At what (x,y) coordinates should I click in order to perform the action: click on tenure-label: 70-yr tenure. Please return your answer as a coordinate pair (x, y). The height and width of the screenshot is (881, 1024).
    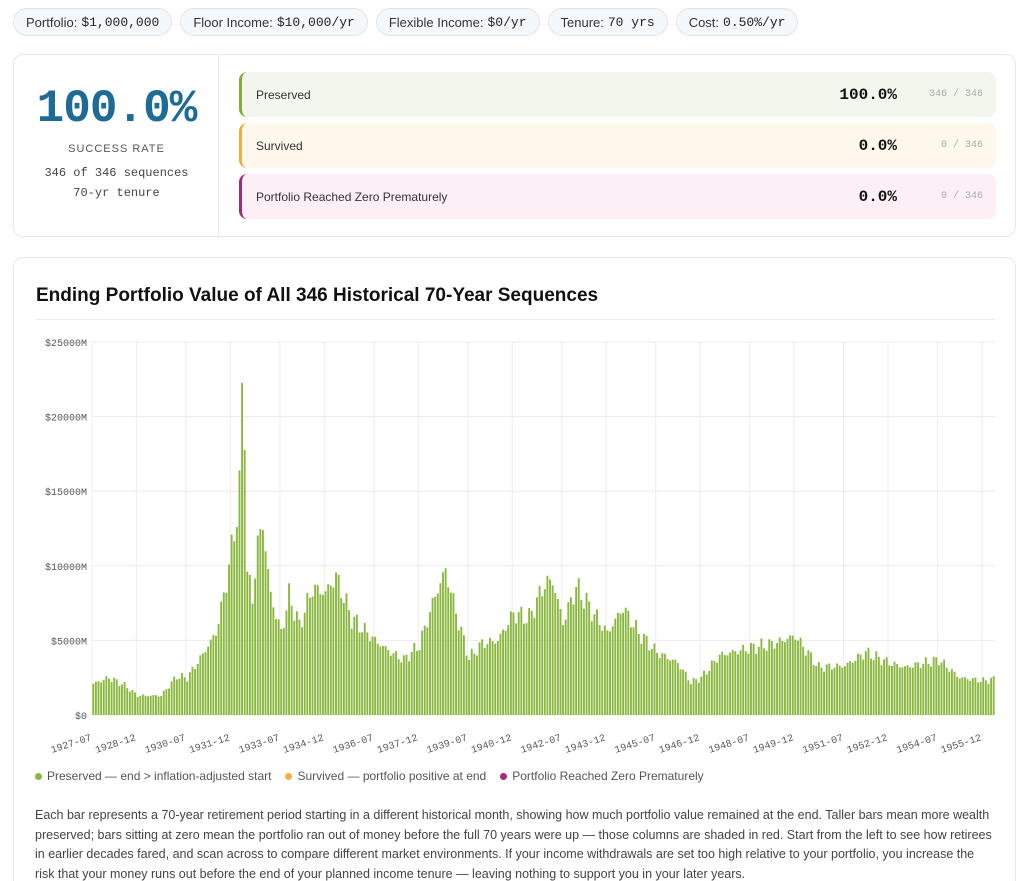
    Looking at the image, I should click on (116, 193).